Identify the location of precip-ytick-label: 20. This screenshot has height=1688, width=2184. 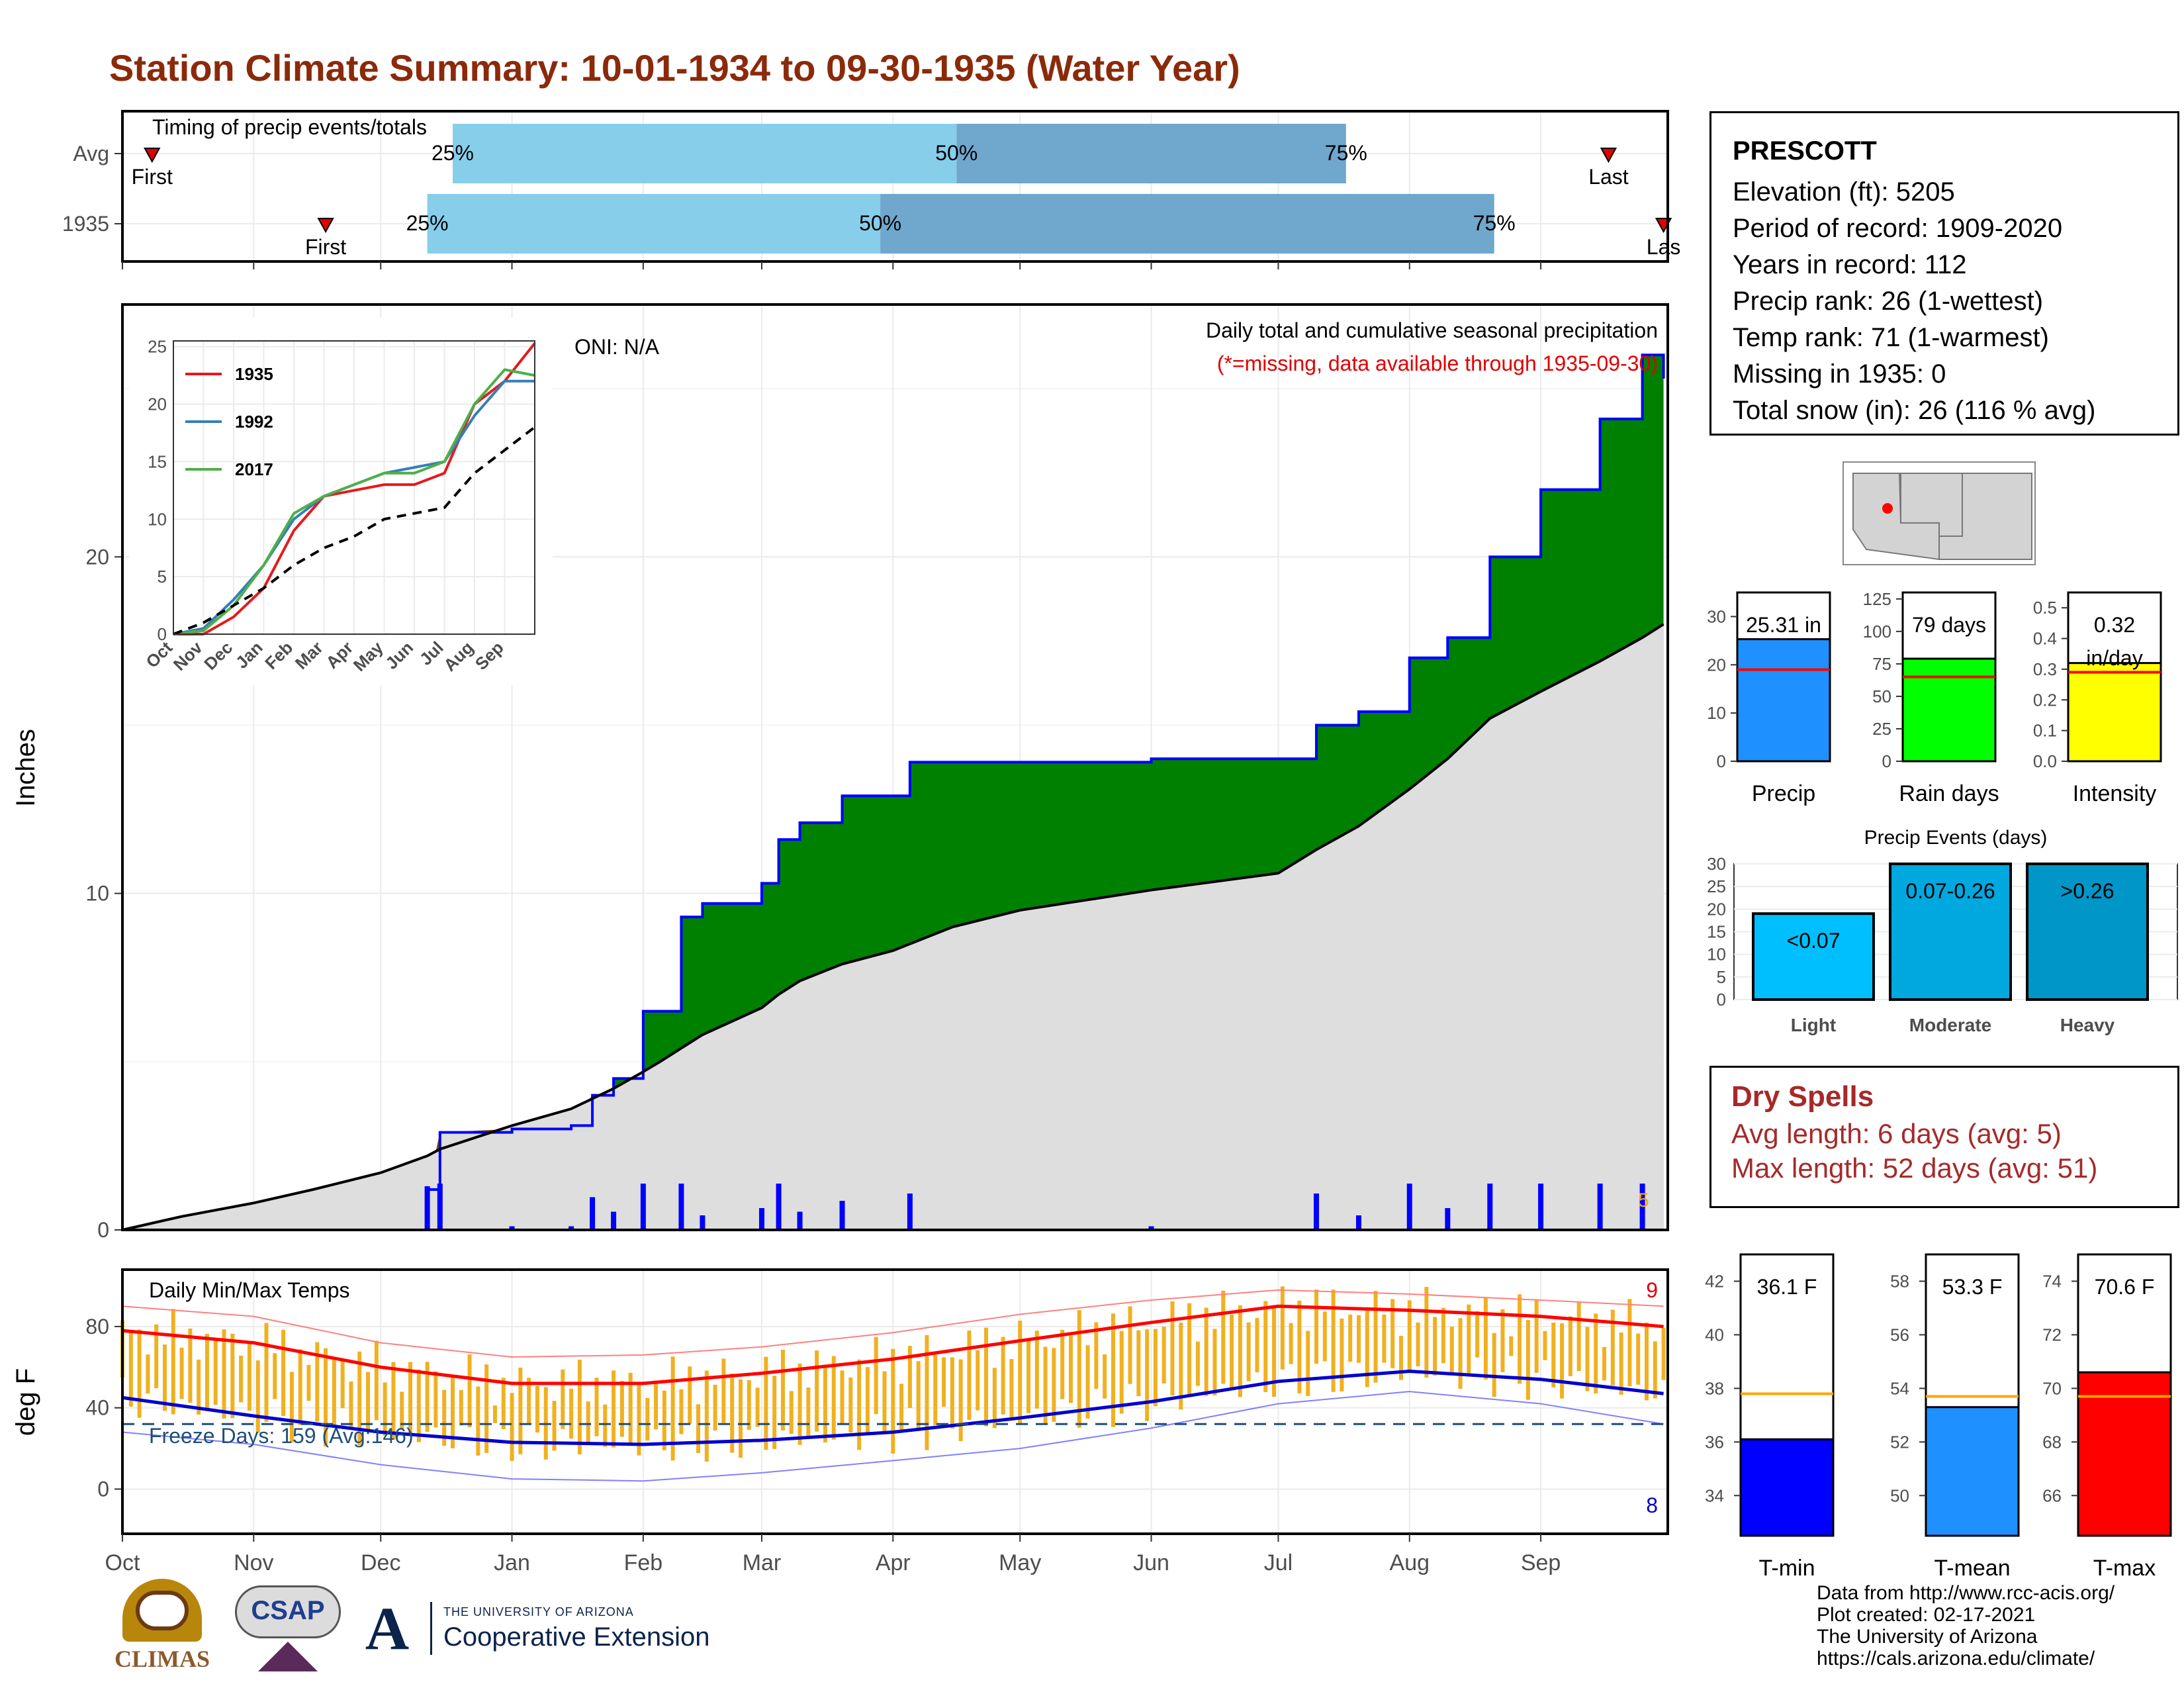
(97, 557).